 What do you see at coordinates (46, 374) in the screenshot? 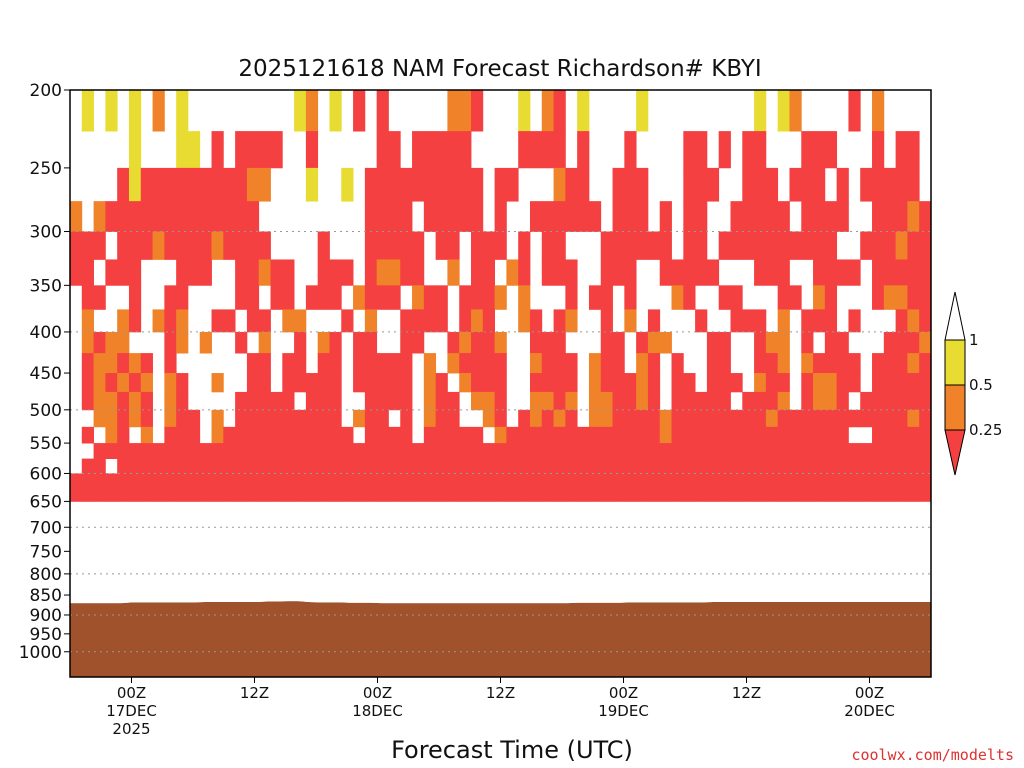
I see `y-tick-label: 450` at bounding box center [46, 374].